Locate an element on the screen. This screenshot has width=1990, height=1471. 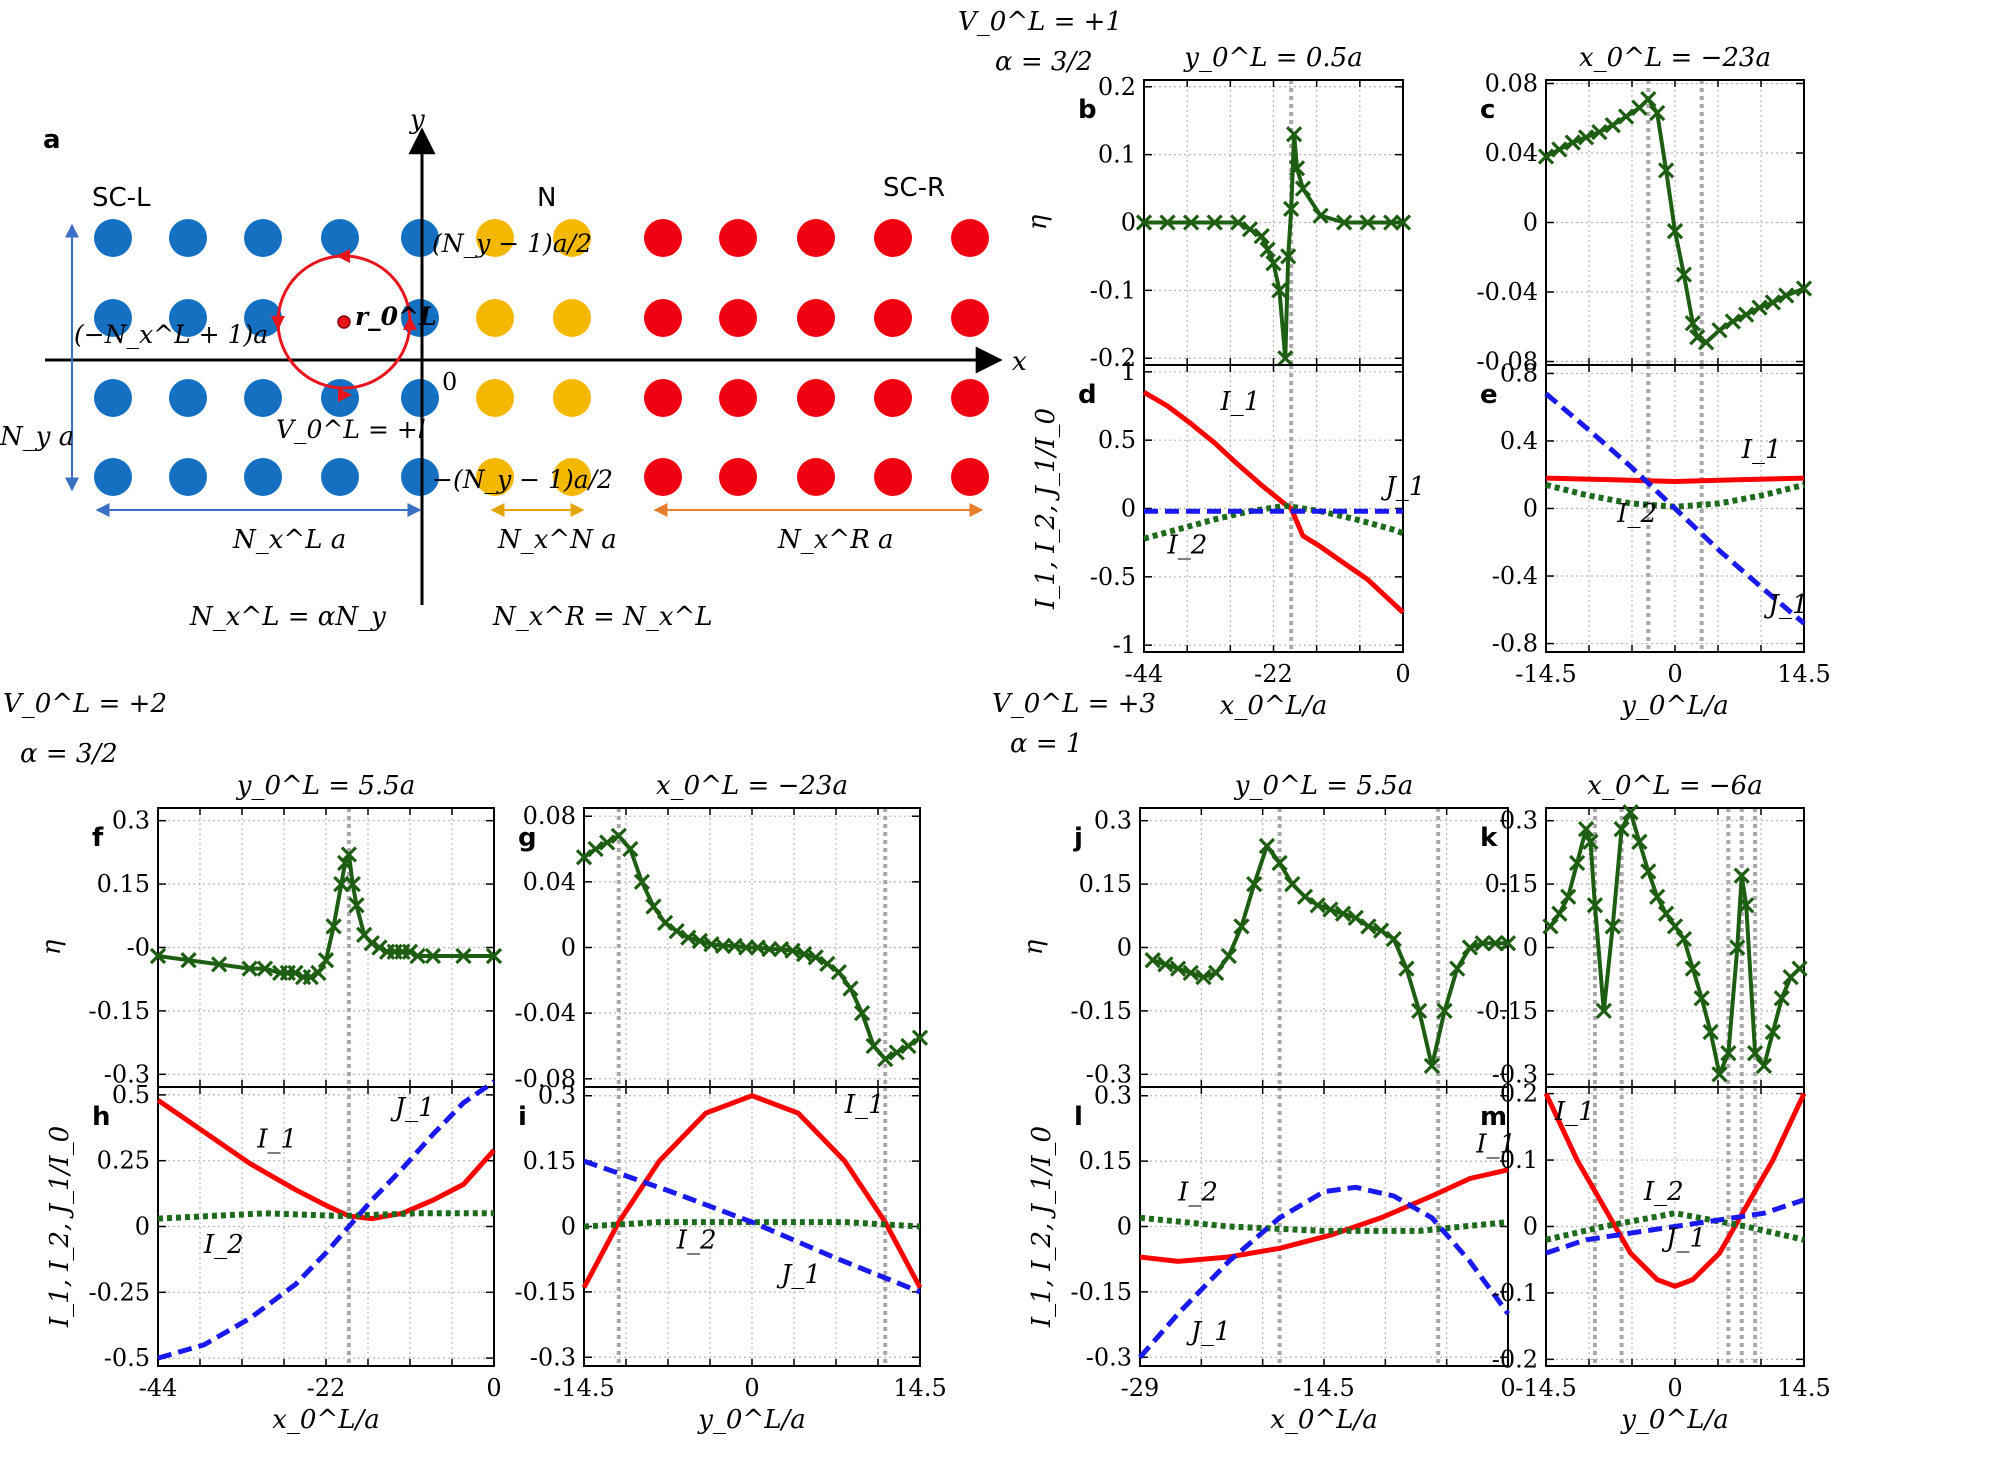
x-tick-label: -29 is located at coordinates (1140, 1388).